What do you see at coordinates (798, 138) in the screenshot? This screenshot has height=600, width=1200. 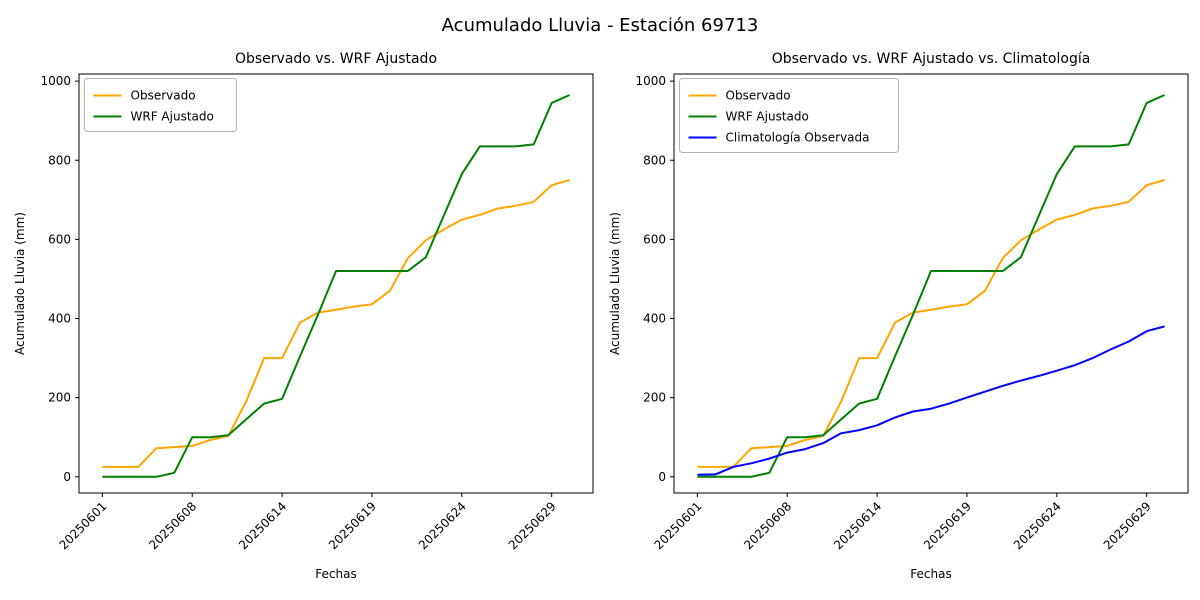 I see `legend-label: Climatología Observada` at bounding box center [798, 138].